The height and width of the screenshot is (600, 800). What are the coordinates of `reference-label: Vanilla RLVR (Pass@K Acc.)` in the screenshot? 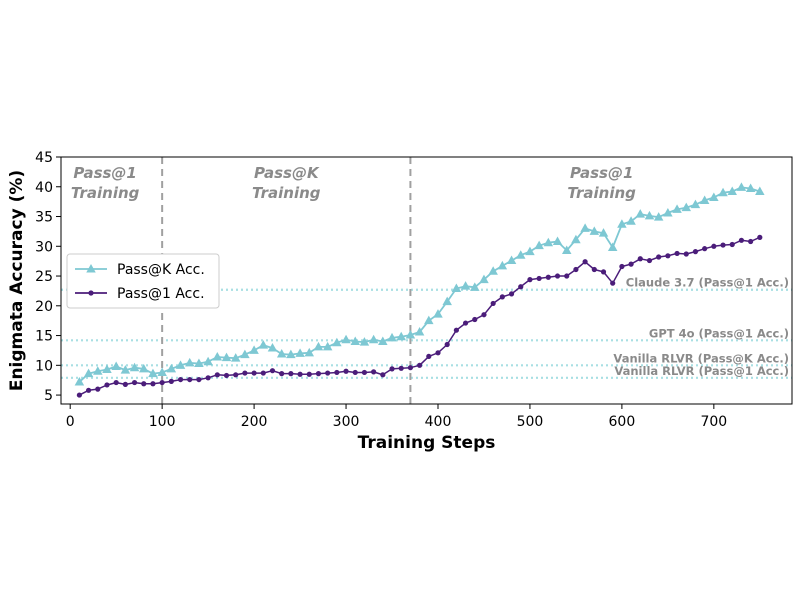 It's located at (701, 358).